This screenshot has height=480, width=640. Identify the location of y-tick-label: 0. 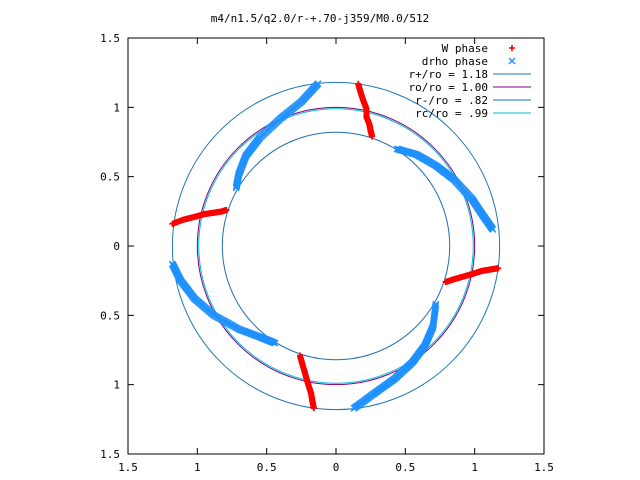
(116, 246).